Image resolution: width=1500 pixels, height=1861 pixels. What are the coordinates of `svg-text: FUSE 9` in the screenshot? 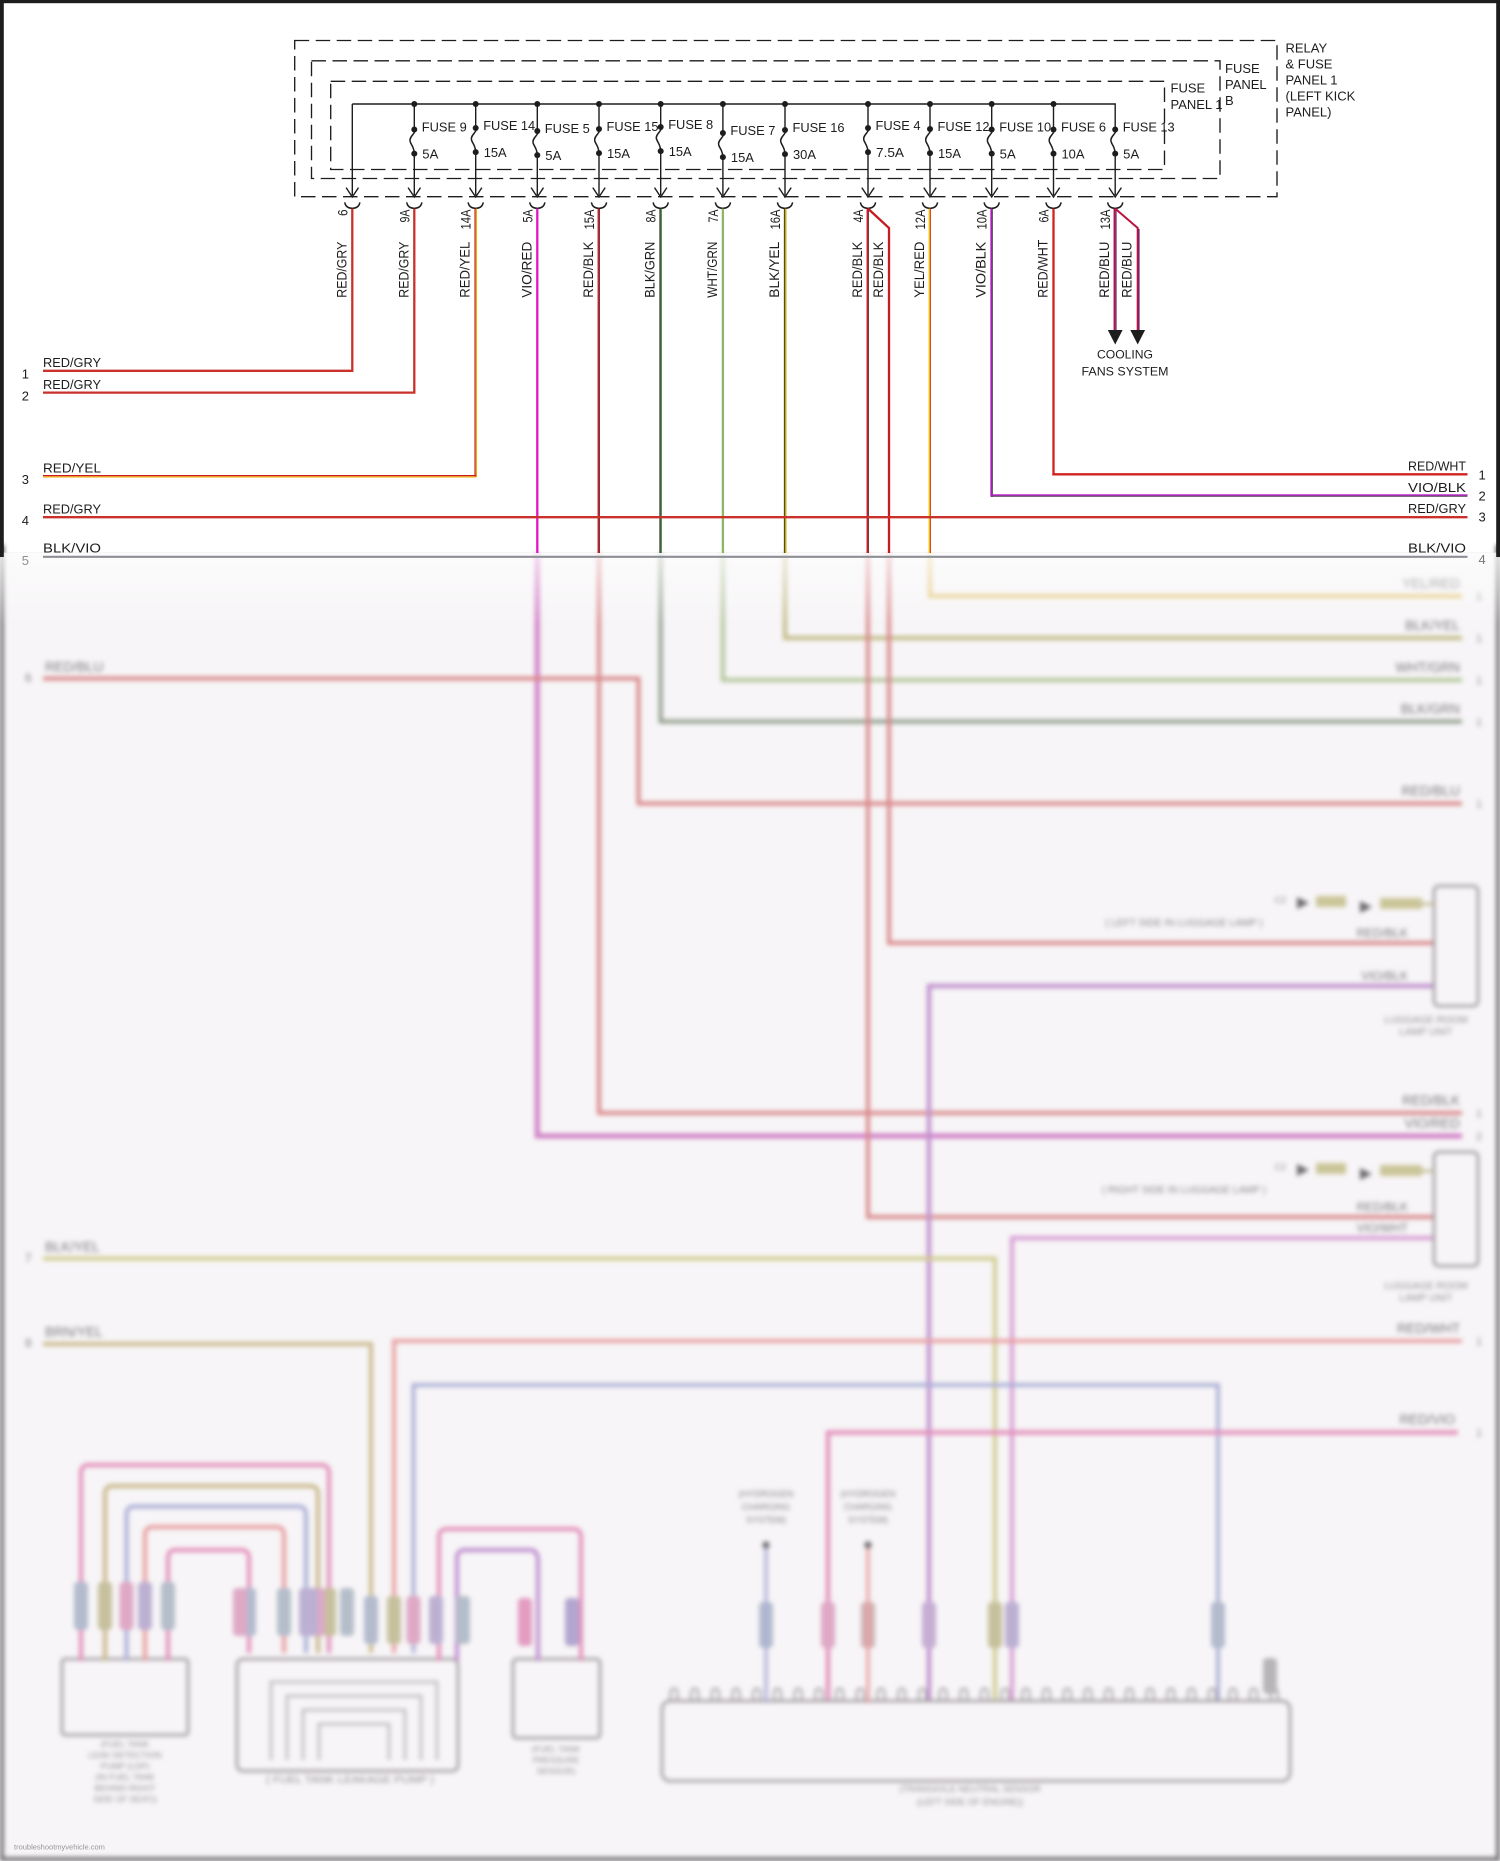 It's located at (444, 127).